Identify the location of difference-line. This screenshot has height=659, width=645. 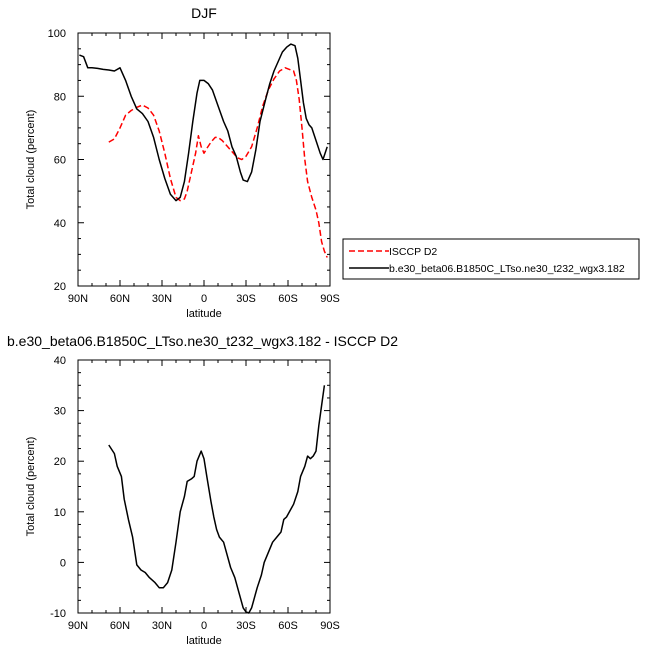
(217, 499).